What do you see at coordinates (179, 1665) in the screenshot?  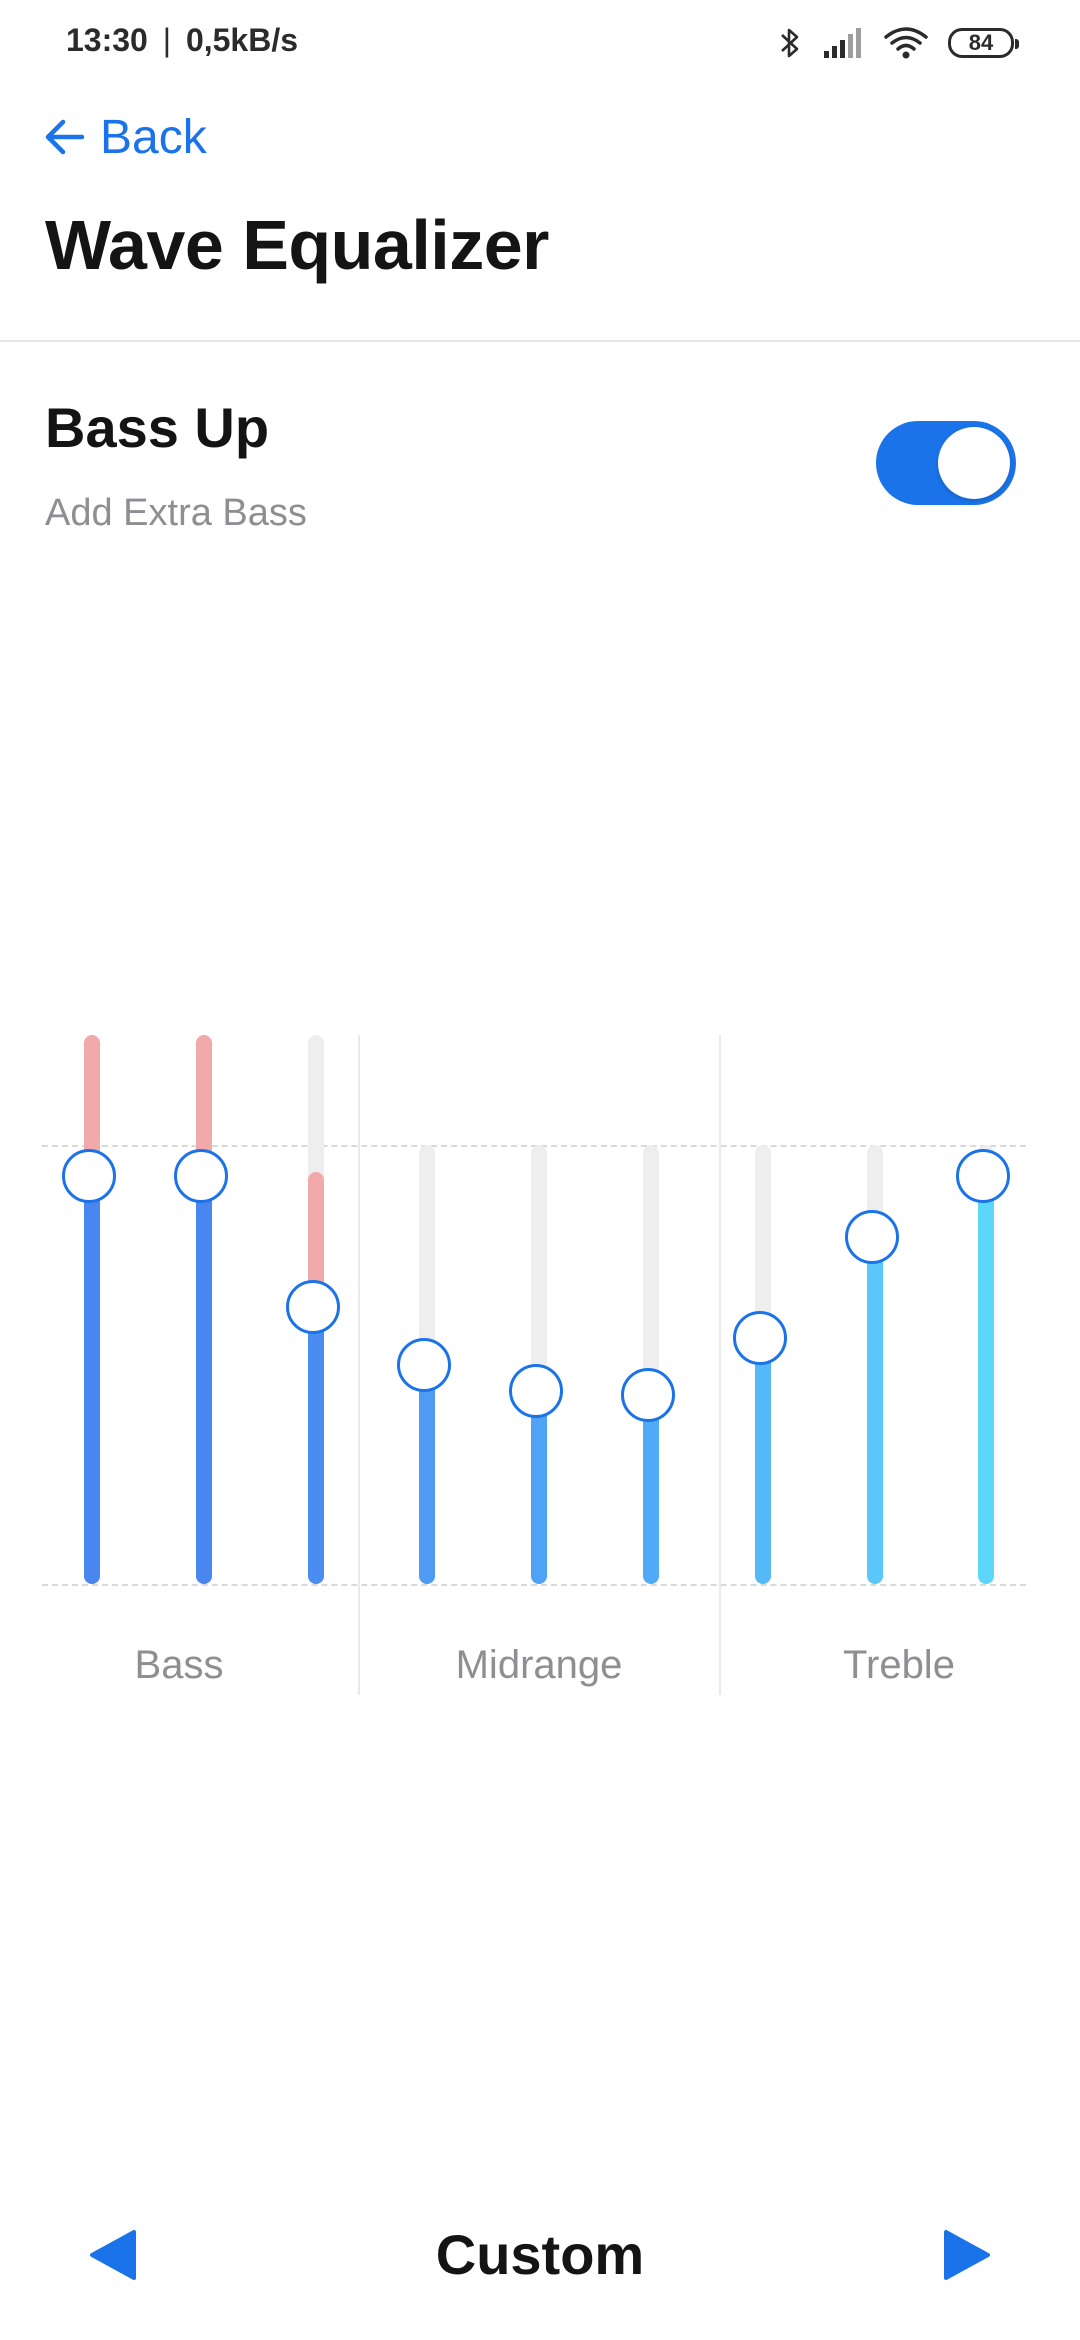 I see `band-label-bass: Bass` at bounding box center [179, 1665].